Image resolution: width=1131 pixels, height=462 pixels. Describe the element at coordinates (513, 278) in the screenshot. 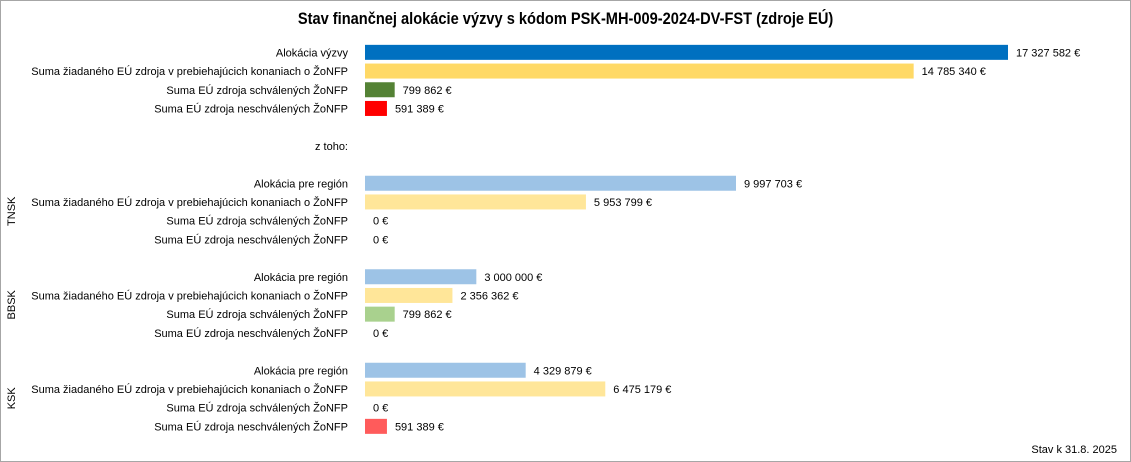

I see `value-label: 3 000 000 €` at that location.